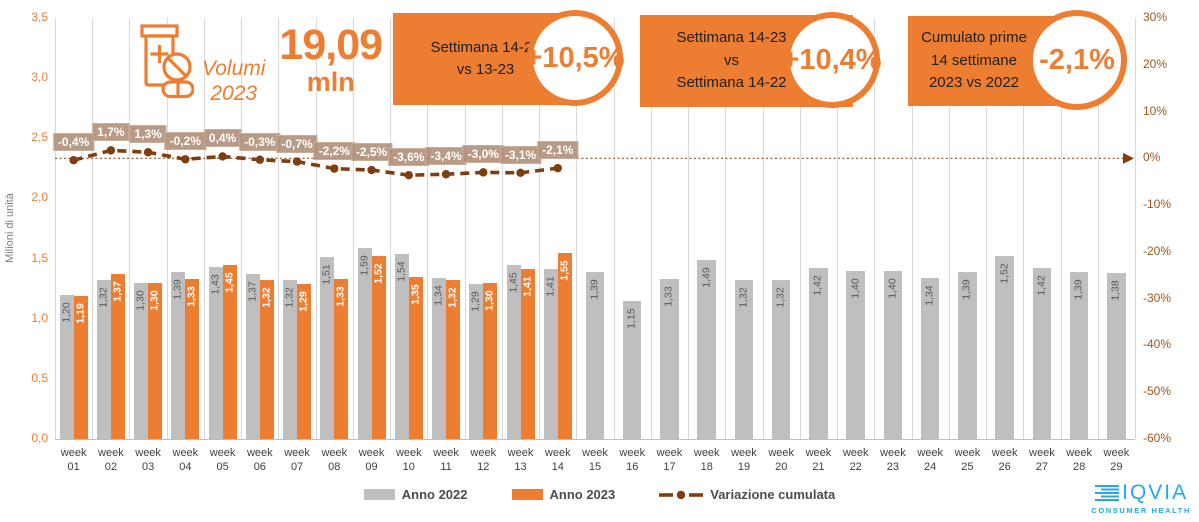 Image resolution: width=1199 pixels, height=522 pixels. What do you see at coordinates (409, 157) in the screenshot?
I see `cumulative-variation-label: -3,6%` at bounding box center [409, 157].